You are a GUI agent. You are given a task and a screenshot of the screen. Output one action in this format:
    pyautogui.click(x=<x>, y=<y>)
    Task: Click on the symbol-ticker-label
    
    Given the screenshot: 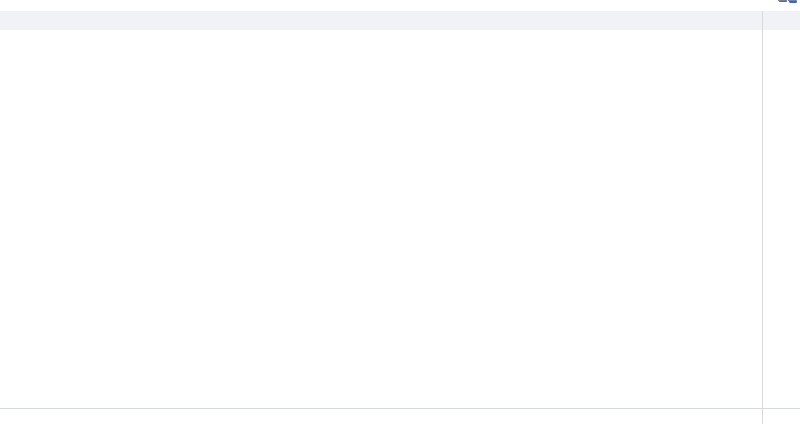 What is the action you would take?
    pyautogui.click(x=783, y=1)
    